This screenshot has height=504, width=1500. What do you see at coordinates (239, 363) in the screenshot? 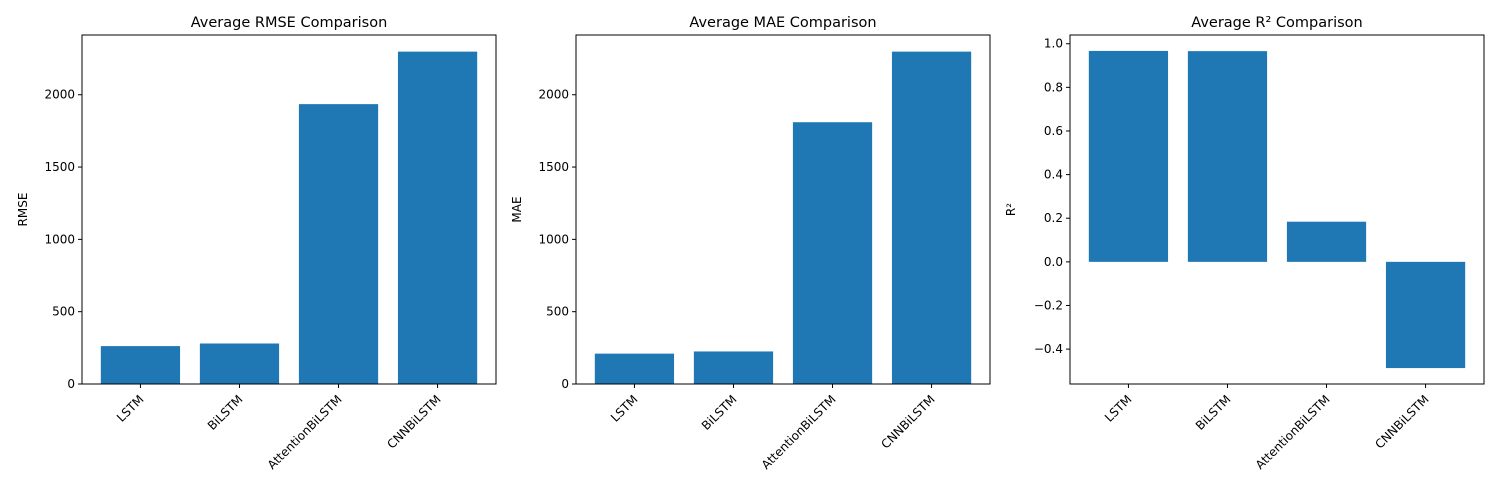
I see `rmse-bar-bilstm` at bounding box center [239, 363].